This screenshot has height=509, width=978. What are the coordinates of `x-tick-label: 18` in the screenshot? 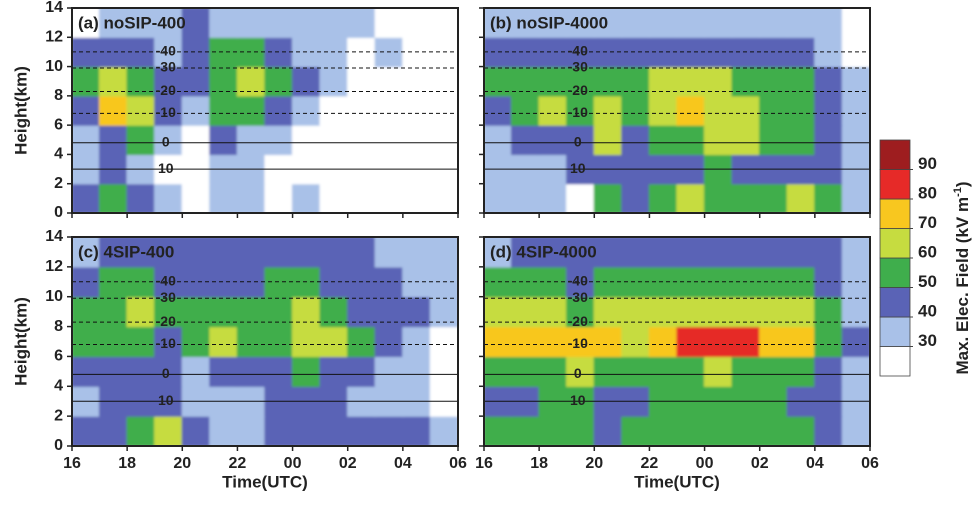 It's located at (127, 463).